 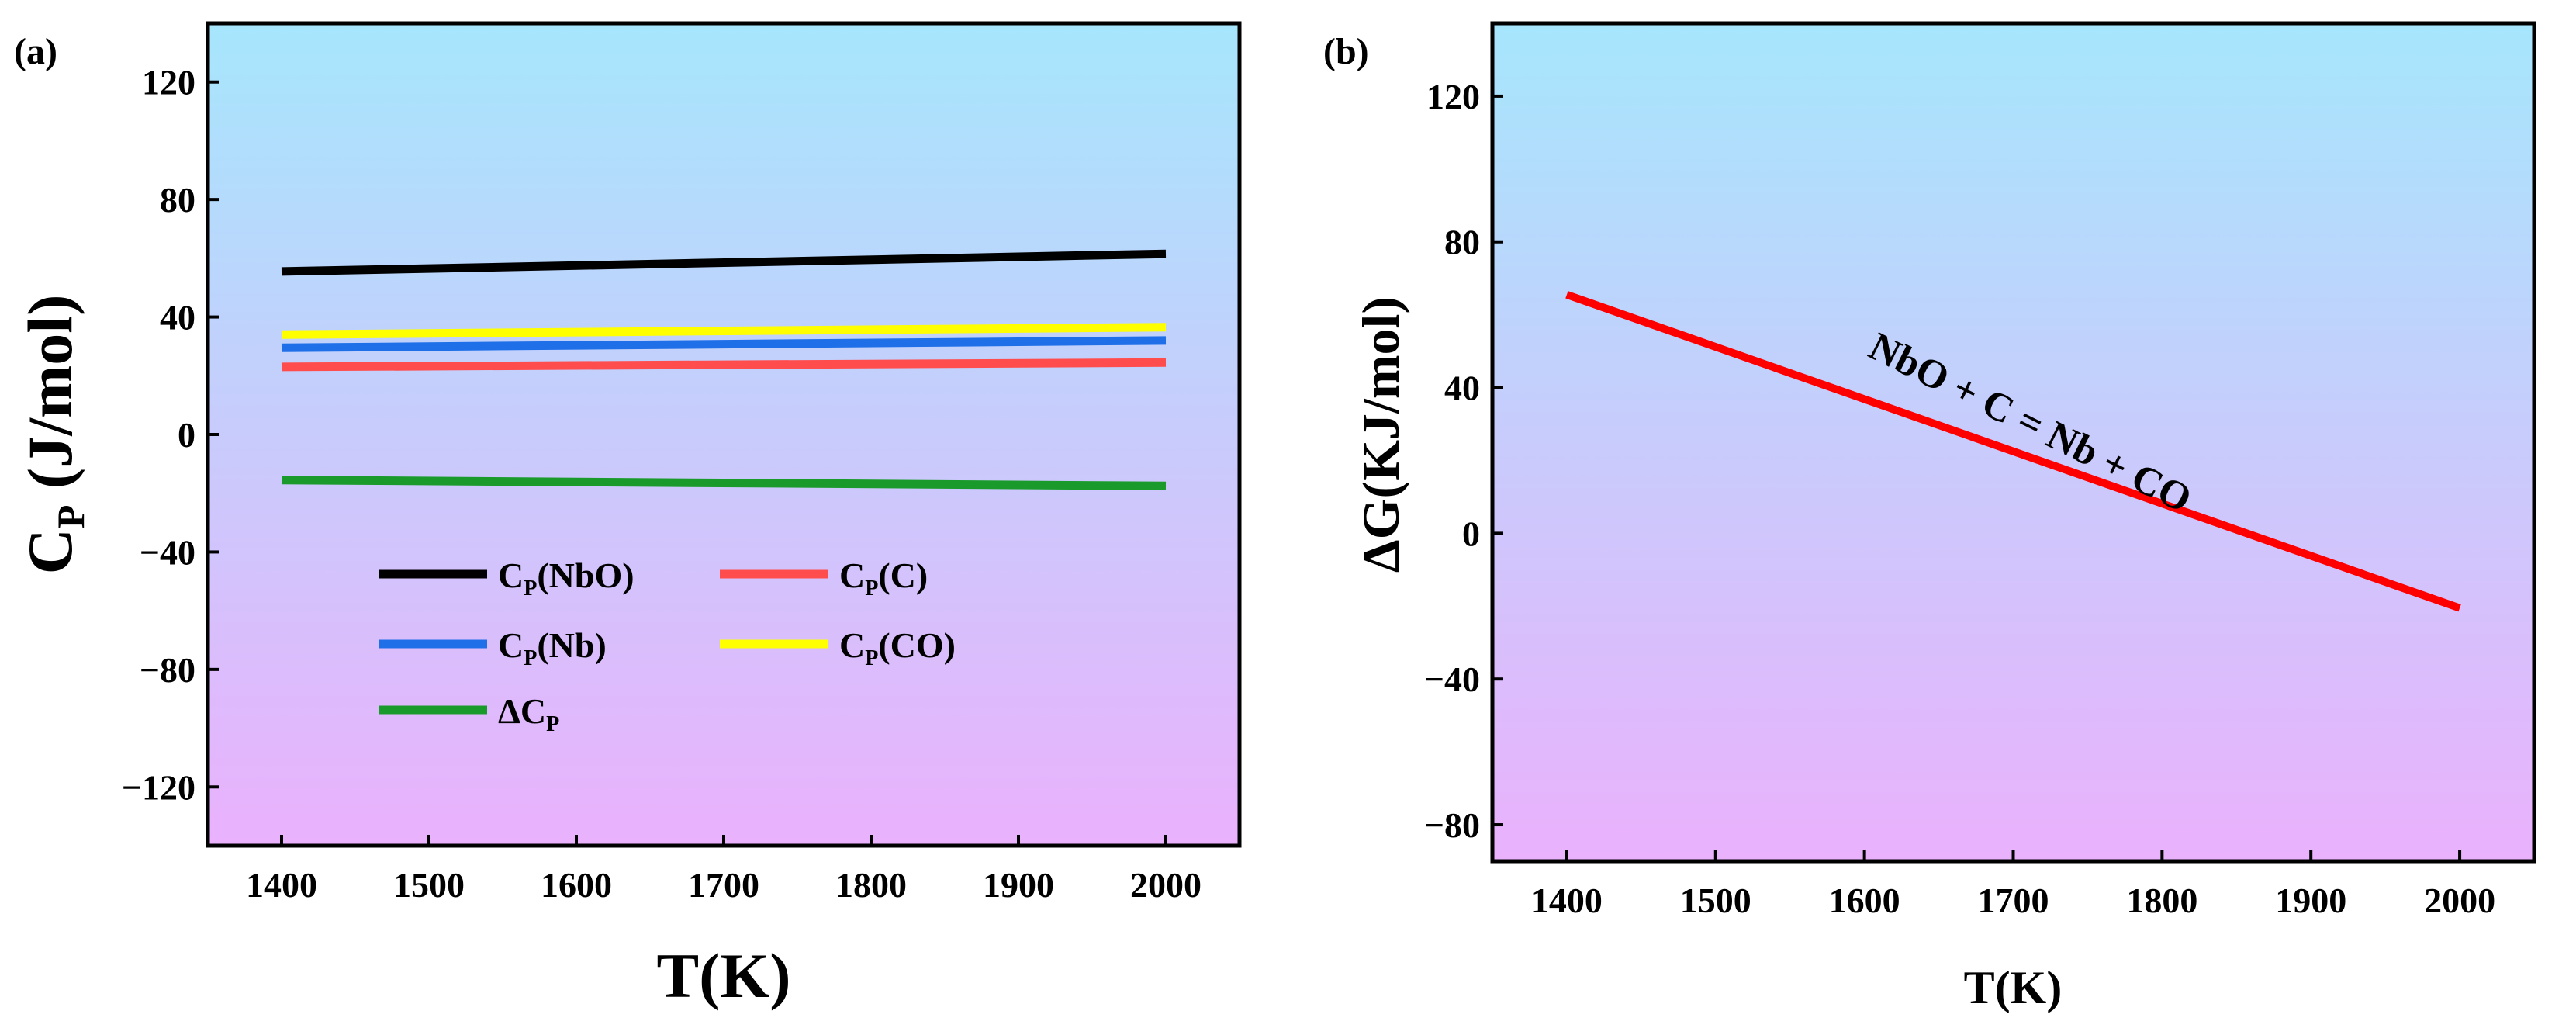 I want to click on panel-label-a: (a), so click(x=35, y=51).